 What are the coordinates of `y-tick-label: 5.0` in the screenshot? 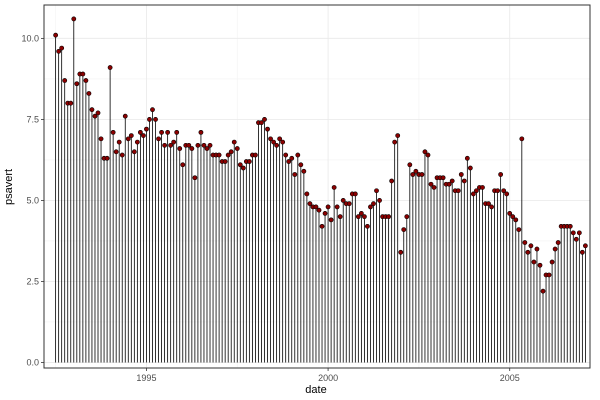 It's located at (32, 200).